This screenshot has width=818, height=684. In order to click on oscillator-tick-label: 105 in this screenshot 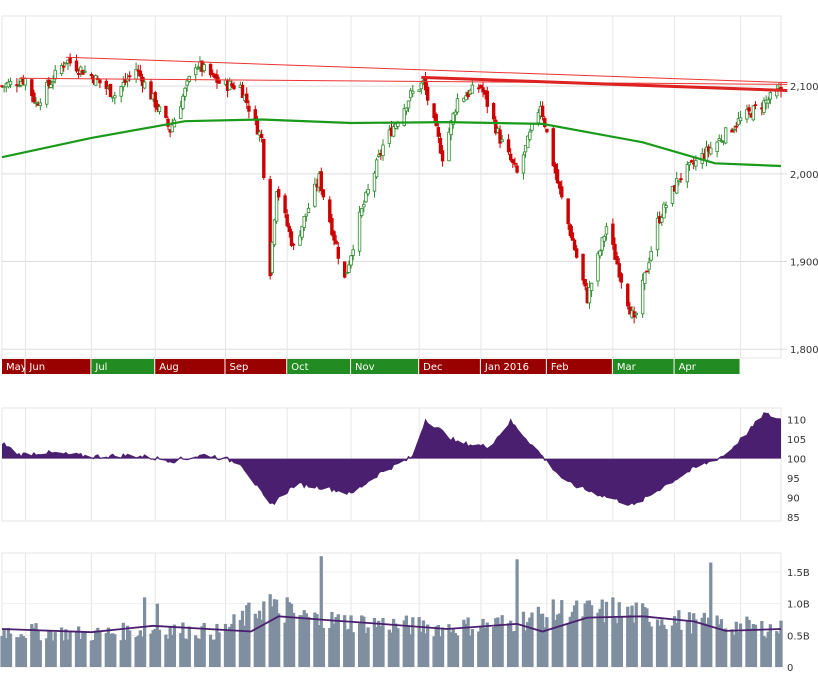, I will do `click(796, 440)`.